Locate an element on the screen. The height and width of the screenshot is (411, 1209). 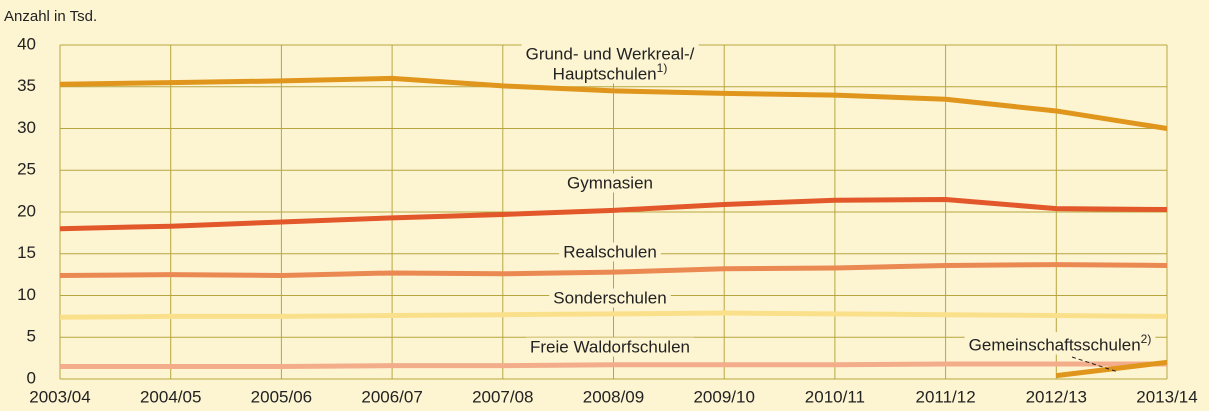
series-label: Grund- und Werkreal-/Hauptschulen1) is located at coordinates (610, 64).